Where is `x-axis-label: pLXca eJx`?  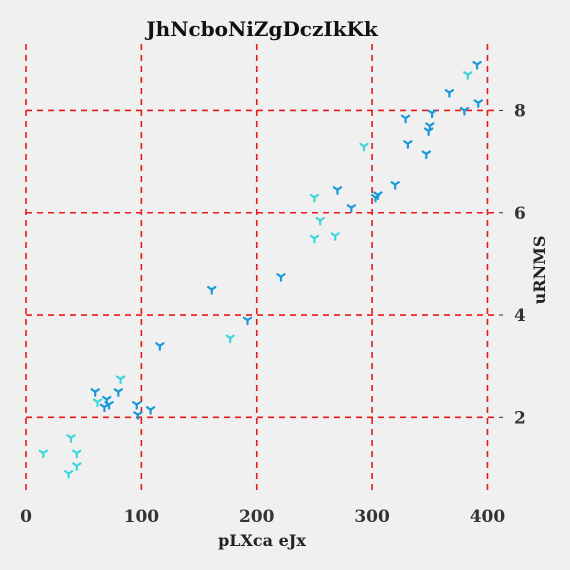
x-axis-label: pLXca eJx is located at coordinates (262, 540).